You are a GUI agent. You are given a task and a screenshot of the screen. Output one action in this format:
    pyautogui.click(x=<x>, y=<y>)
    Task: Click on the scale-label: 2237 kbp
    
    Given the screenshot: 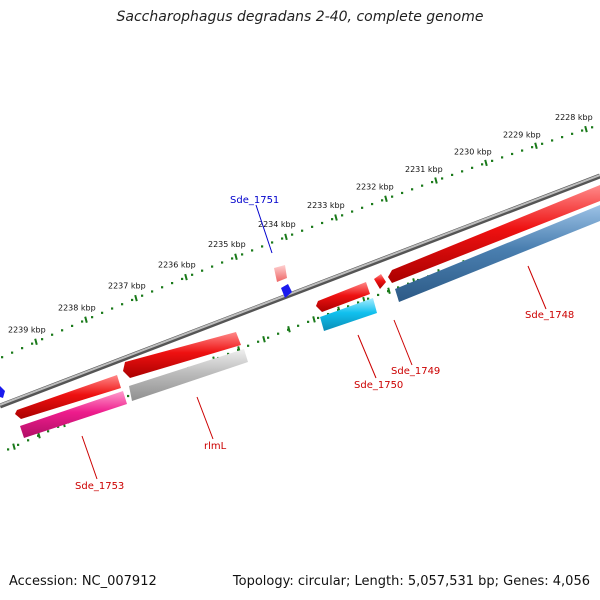 What is the action you would take?
    pyautogui.click(x=127, y=286)
    